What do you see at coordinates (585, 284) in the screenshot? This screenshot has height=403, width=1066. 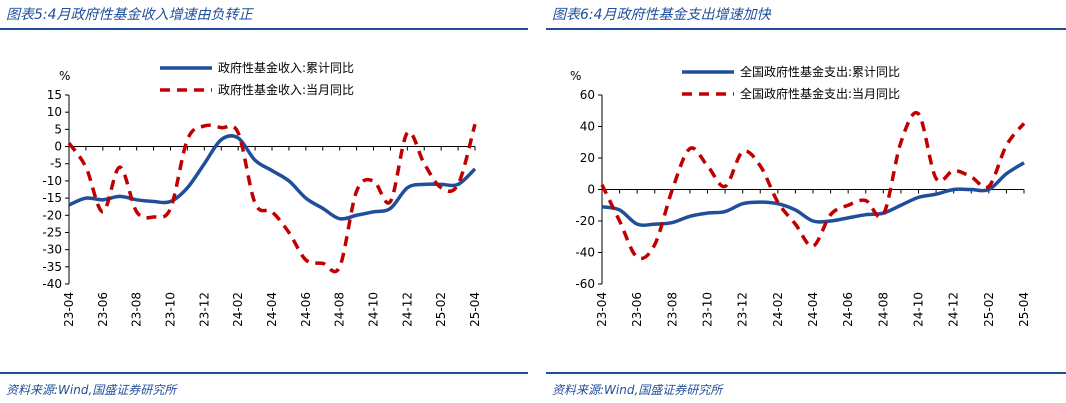 I see `y-tick-label: -60` at bounding box center [585, 284].